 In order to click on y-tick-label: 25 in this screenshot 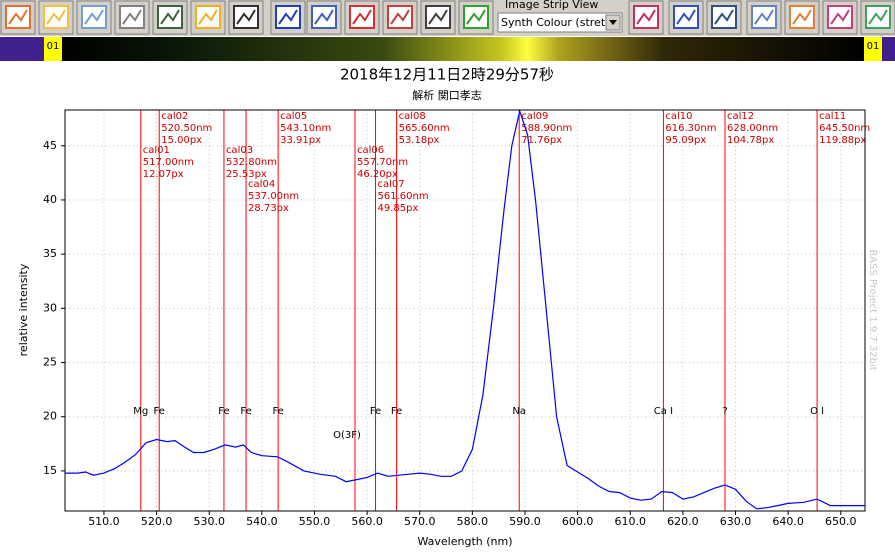, I will do `click(50, 362)`.